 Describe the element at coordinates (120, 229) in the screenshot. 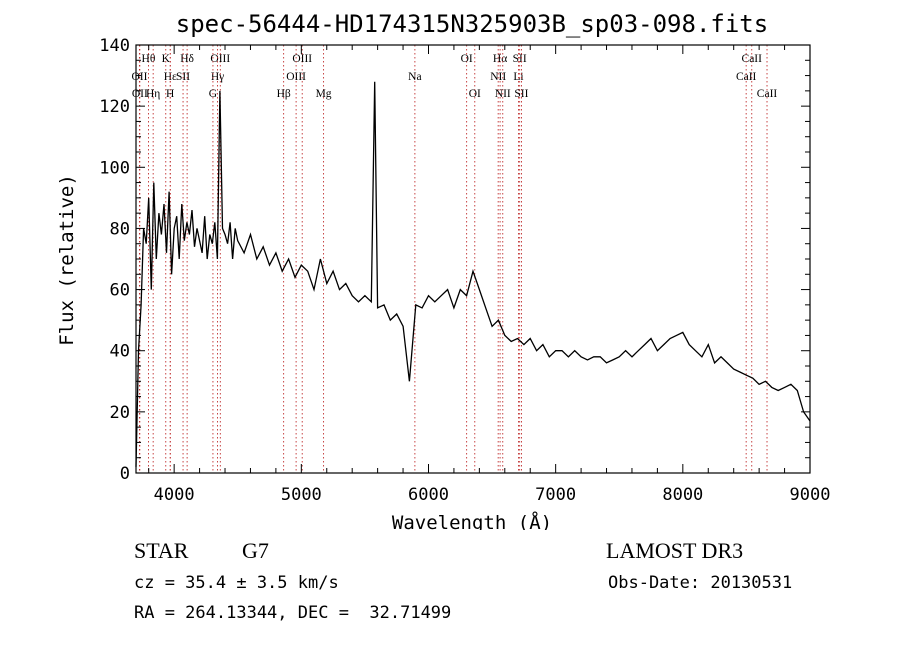

I see `y-tick-label: 80` at that location.